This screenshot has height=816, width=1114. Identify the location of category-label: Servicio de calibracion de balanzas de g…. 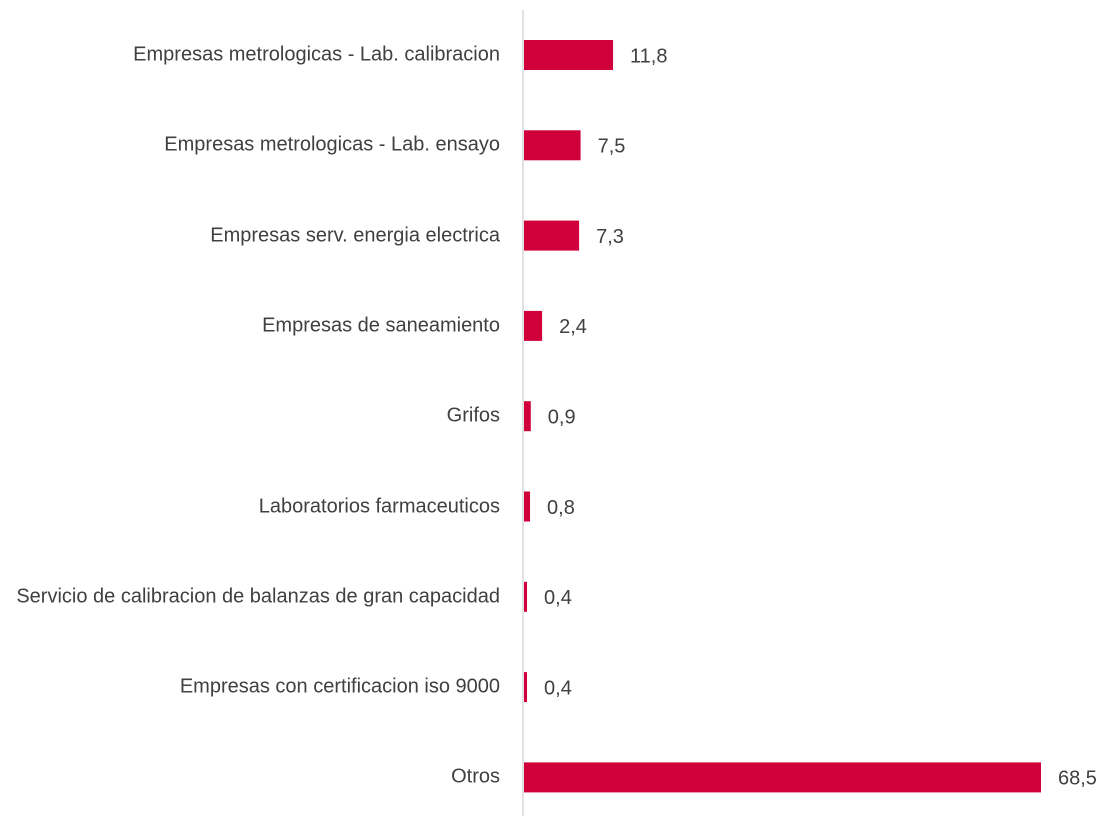
(258, 596).